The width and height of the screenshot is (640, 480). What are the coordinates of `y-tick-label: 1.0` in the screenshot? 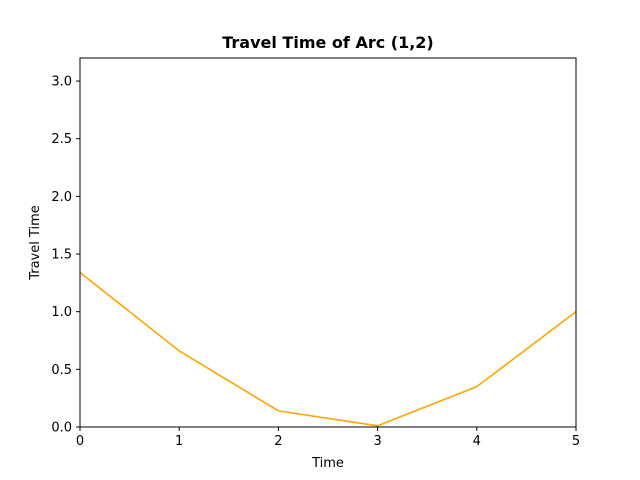 It's located at (61, 312).